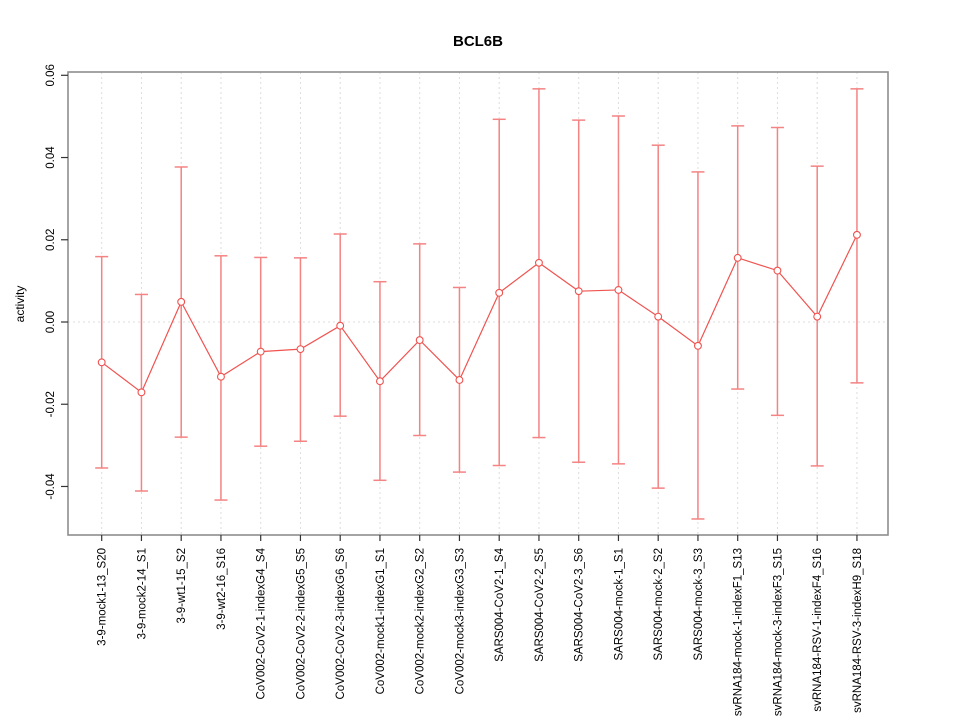 Image resolution: width=960 pixels, height=720 pixels. What do you see at coordinates (619, 604) in the screenshot?
I see `x-tick-label: SARS004-mock-1_S1` at bounding box center [619, 604].